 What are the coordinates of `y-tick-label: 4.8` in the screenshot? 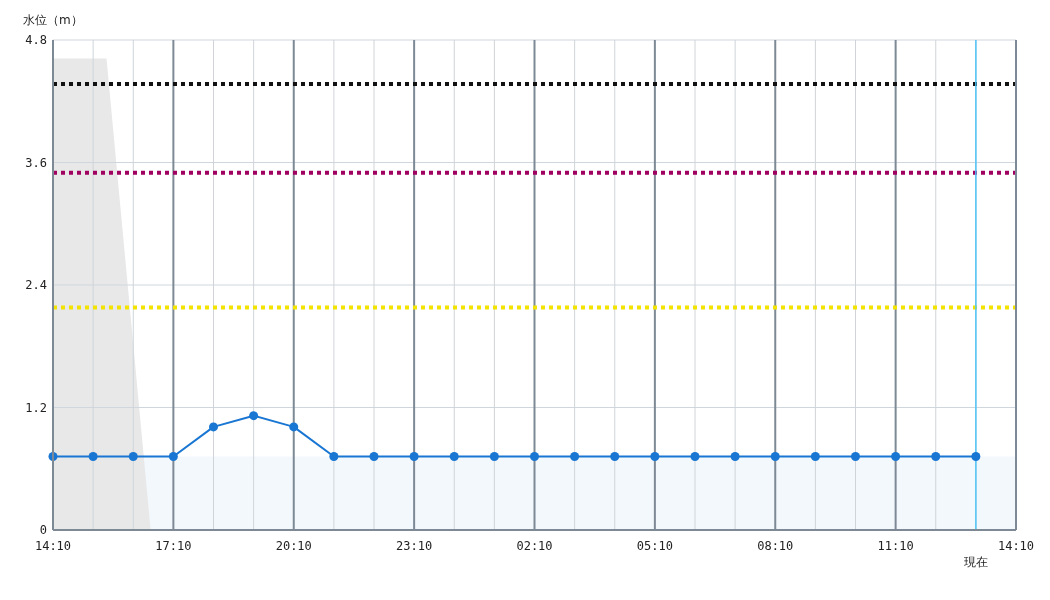 It's located at (36, 40).